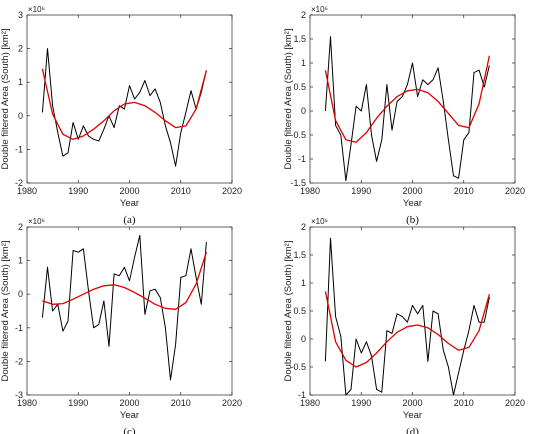 This screenshot has width=550, height=434. Describe the element at coordinates (19, 395) in the screenshot. I see `chart-2-ytick-label: -3` at that location.